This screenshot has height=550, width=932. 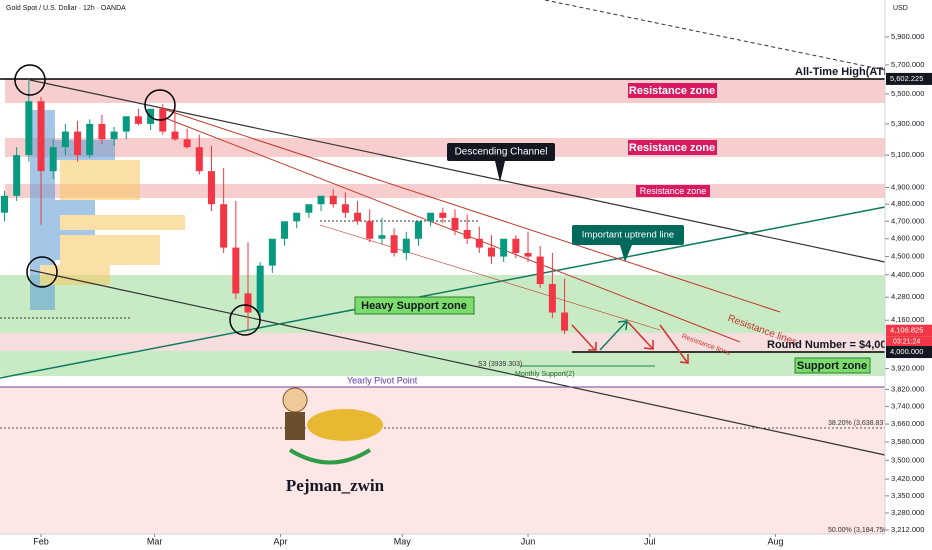 I want to click on y-tick-label: 3,820.000, so click(x=907, y=388).